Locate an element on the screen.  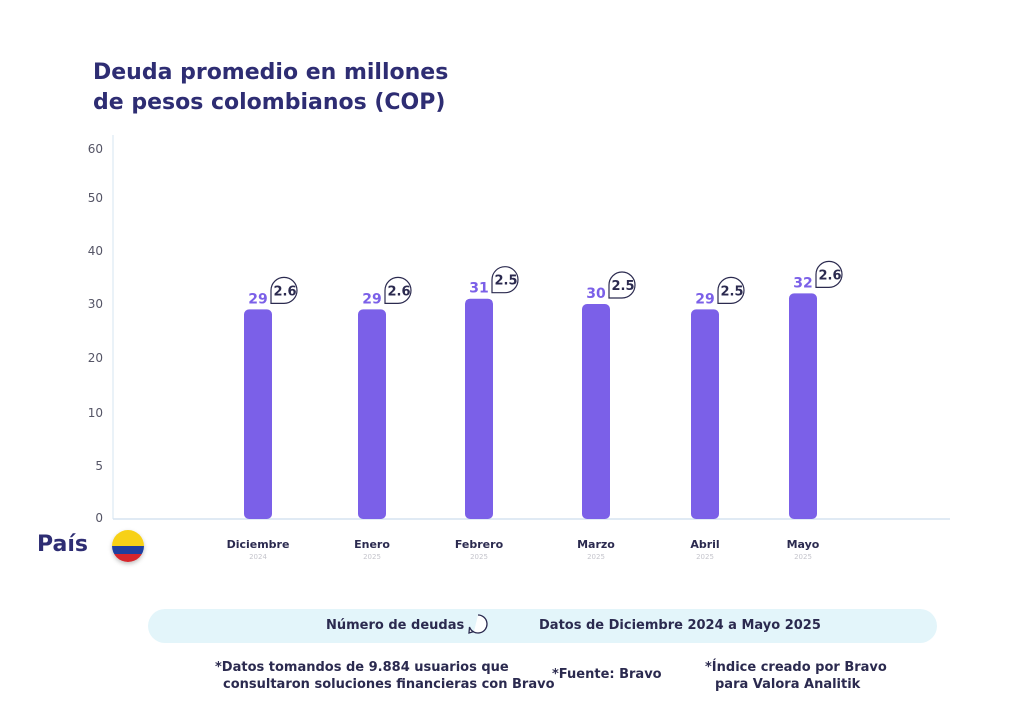
y-tick-label: 30 is located at coordinates (95, 304).